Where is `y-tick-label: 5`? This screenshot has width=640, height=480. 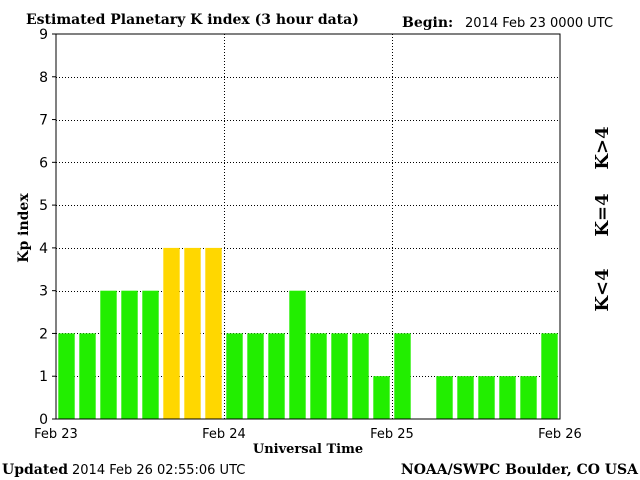 y-tick-label: 5 is located at coordinates (43, 206).